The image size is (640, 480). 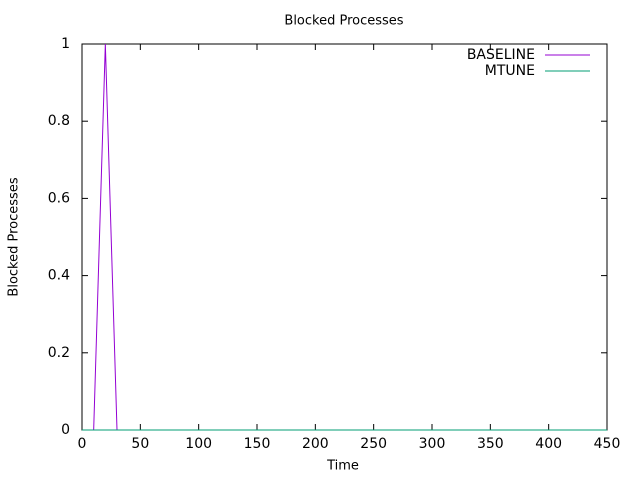 I want to click on x-tick-label: 100, so click(x=198, y=444).